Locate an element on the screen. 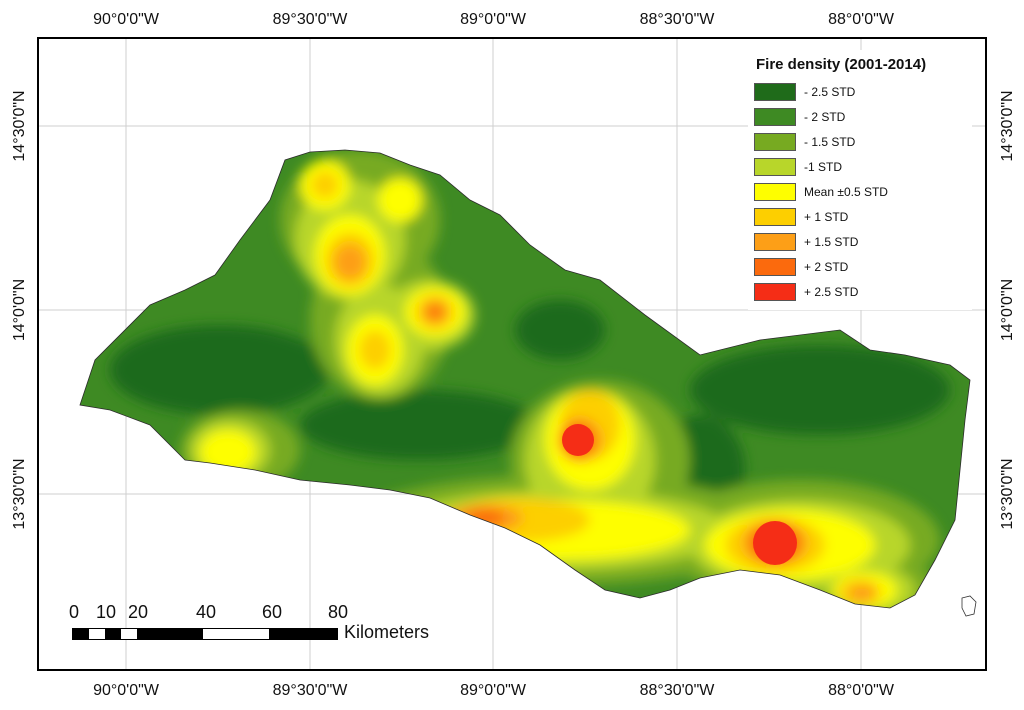  legend-item: - 2.5 STD is located at coordinates (804, 92).